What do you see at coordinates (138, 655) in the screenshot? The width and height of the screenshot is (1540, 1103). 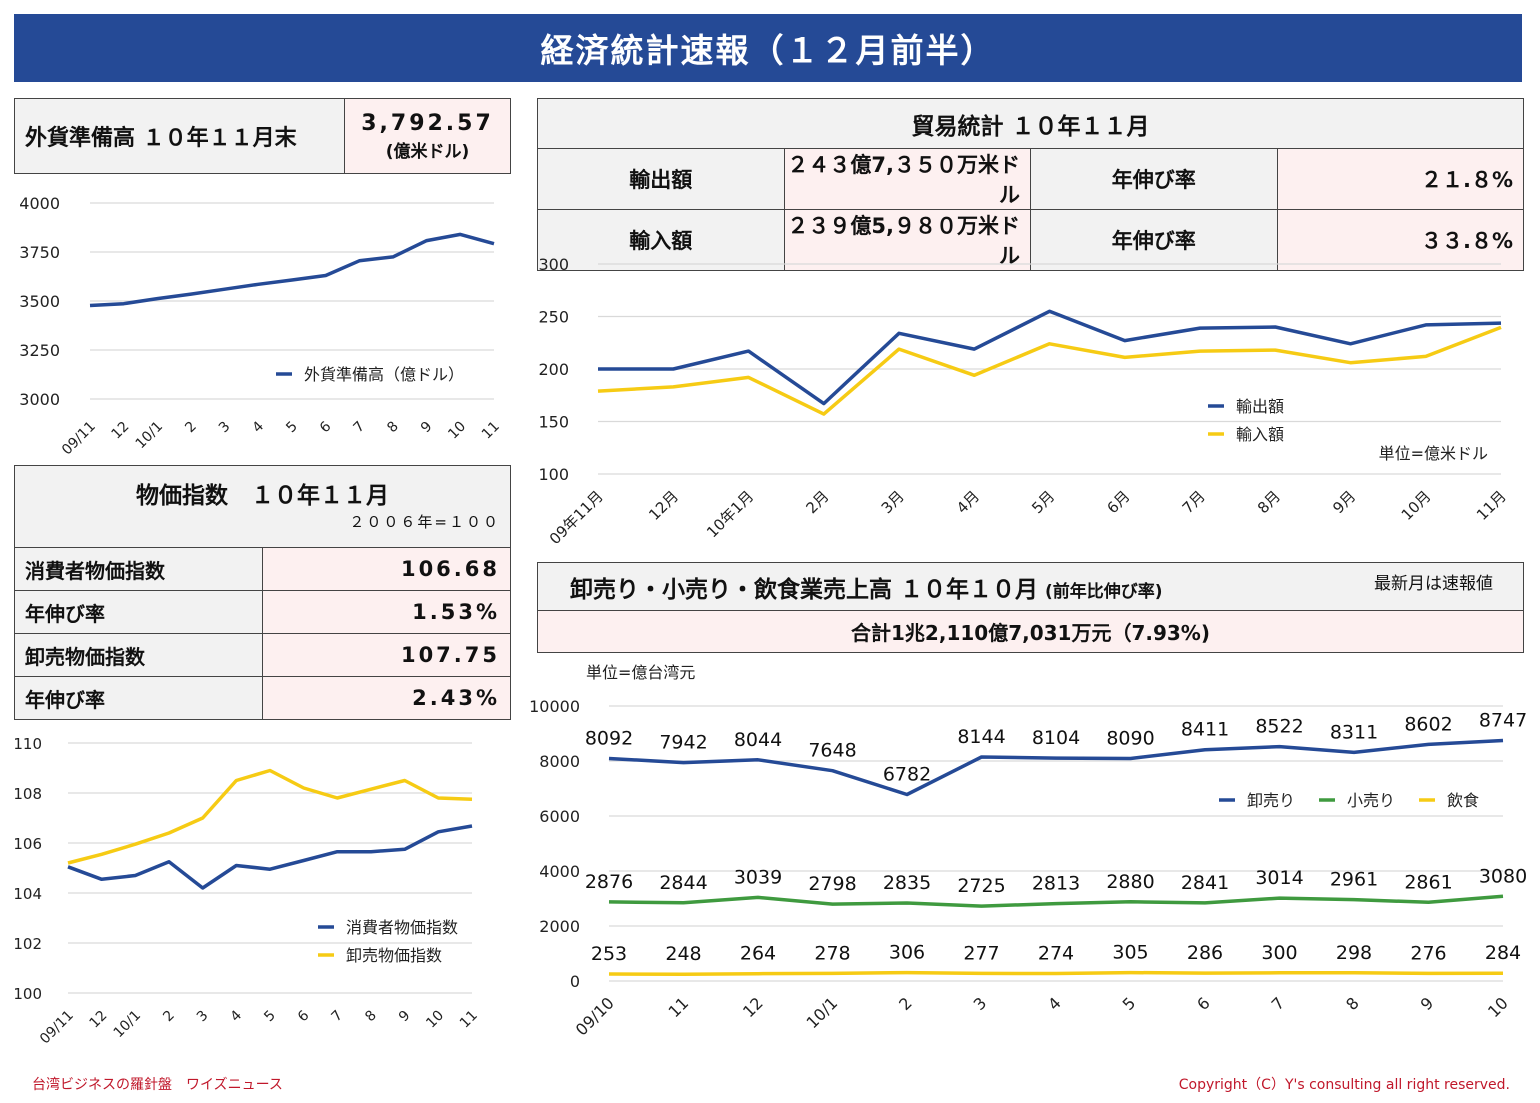 I see `wpi-label: 卸売物価指数` at bounding box center [138, 655].